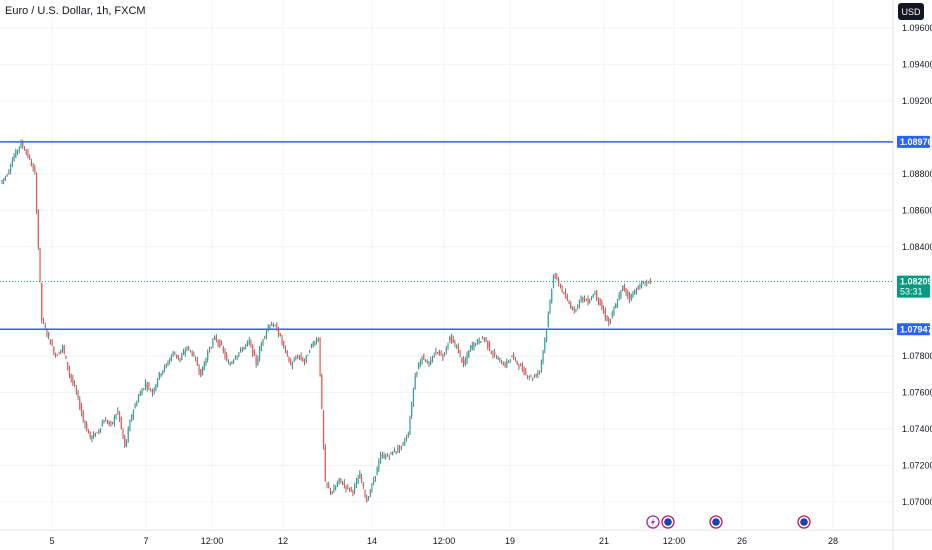 The width and height of the screenshot is (932, 550). Describe the element at coordinates (728, 522) in the screenshot. I see `event-markers` at that location.